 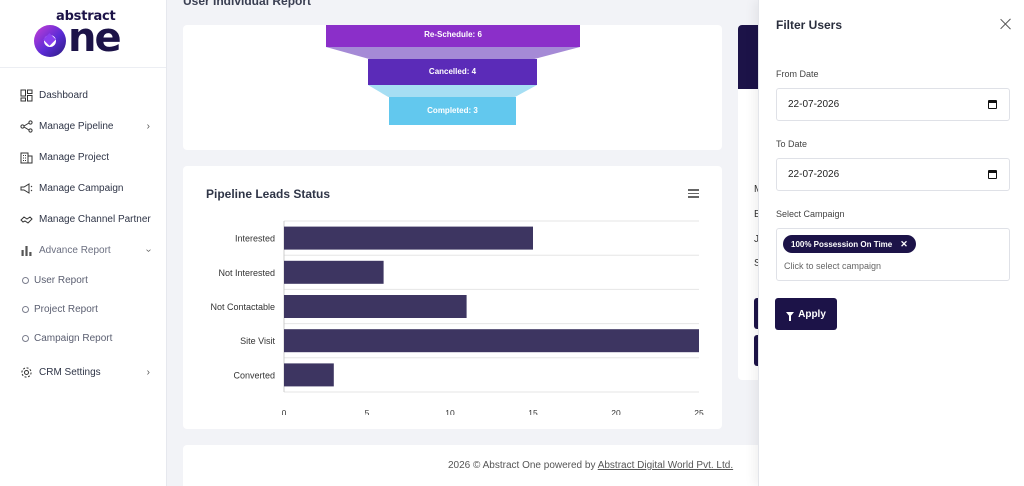 I want to click on dashboard-icon, so click(x=26, y=95).